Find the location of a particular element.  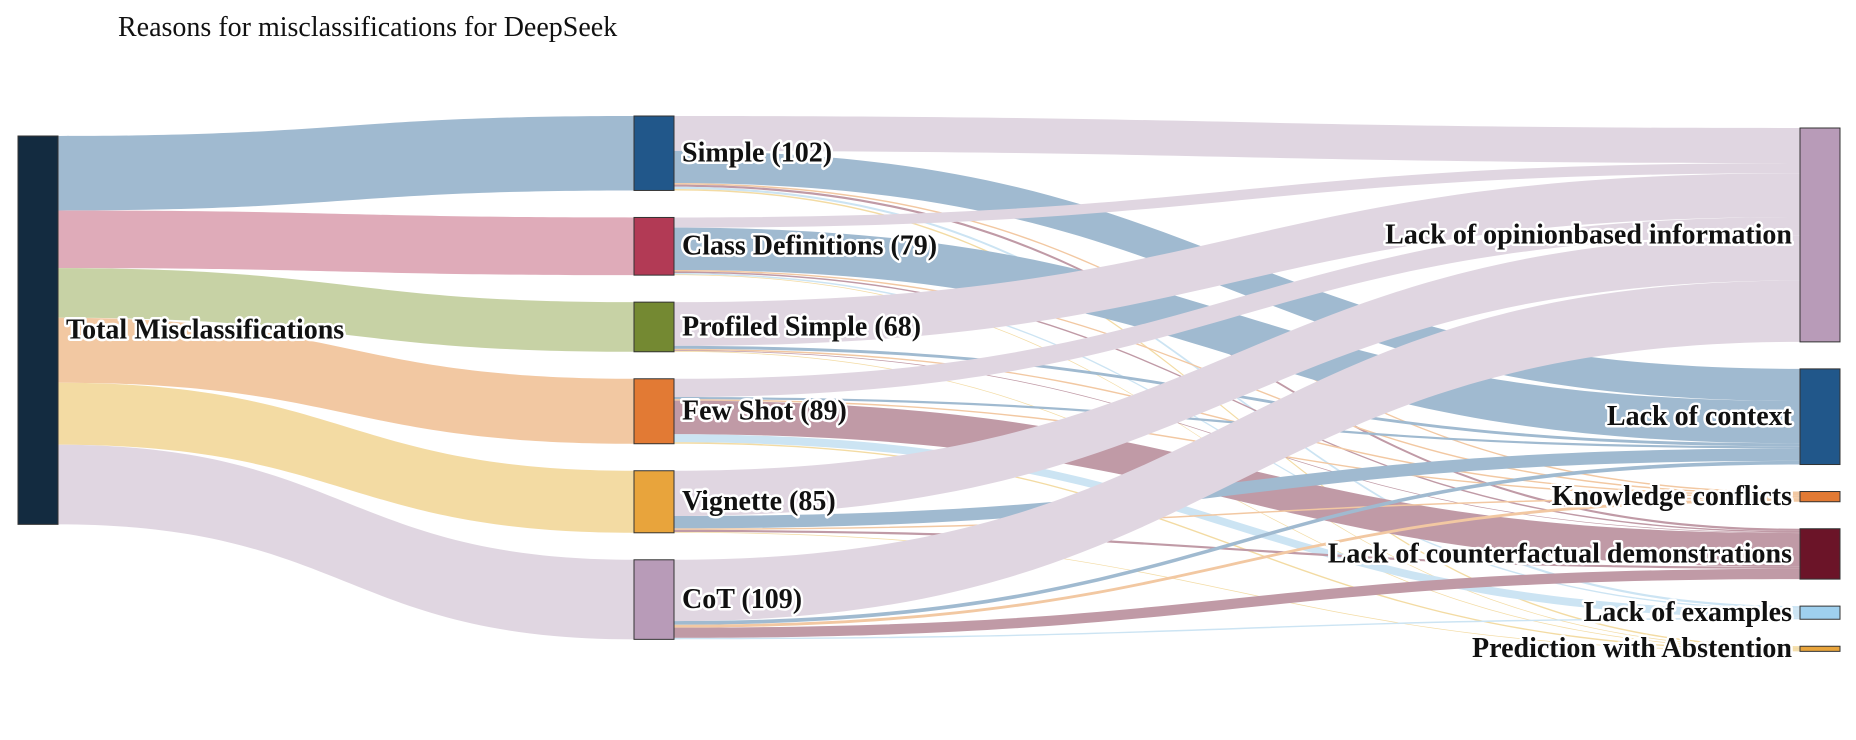

link-vignette-to-knowledge is located at coordinates (1237, 513).